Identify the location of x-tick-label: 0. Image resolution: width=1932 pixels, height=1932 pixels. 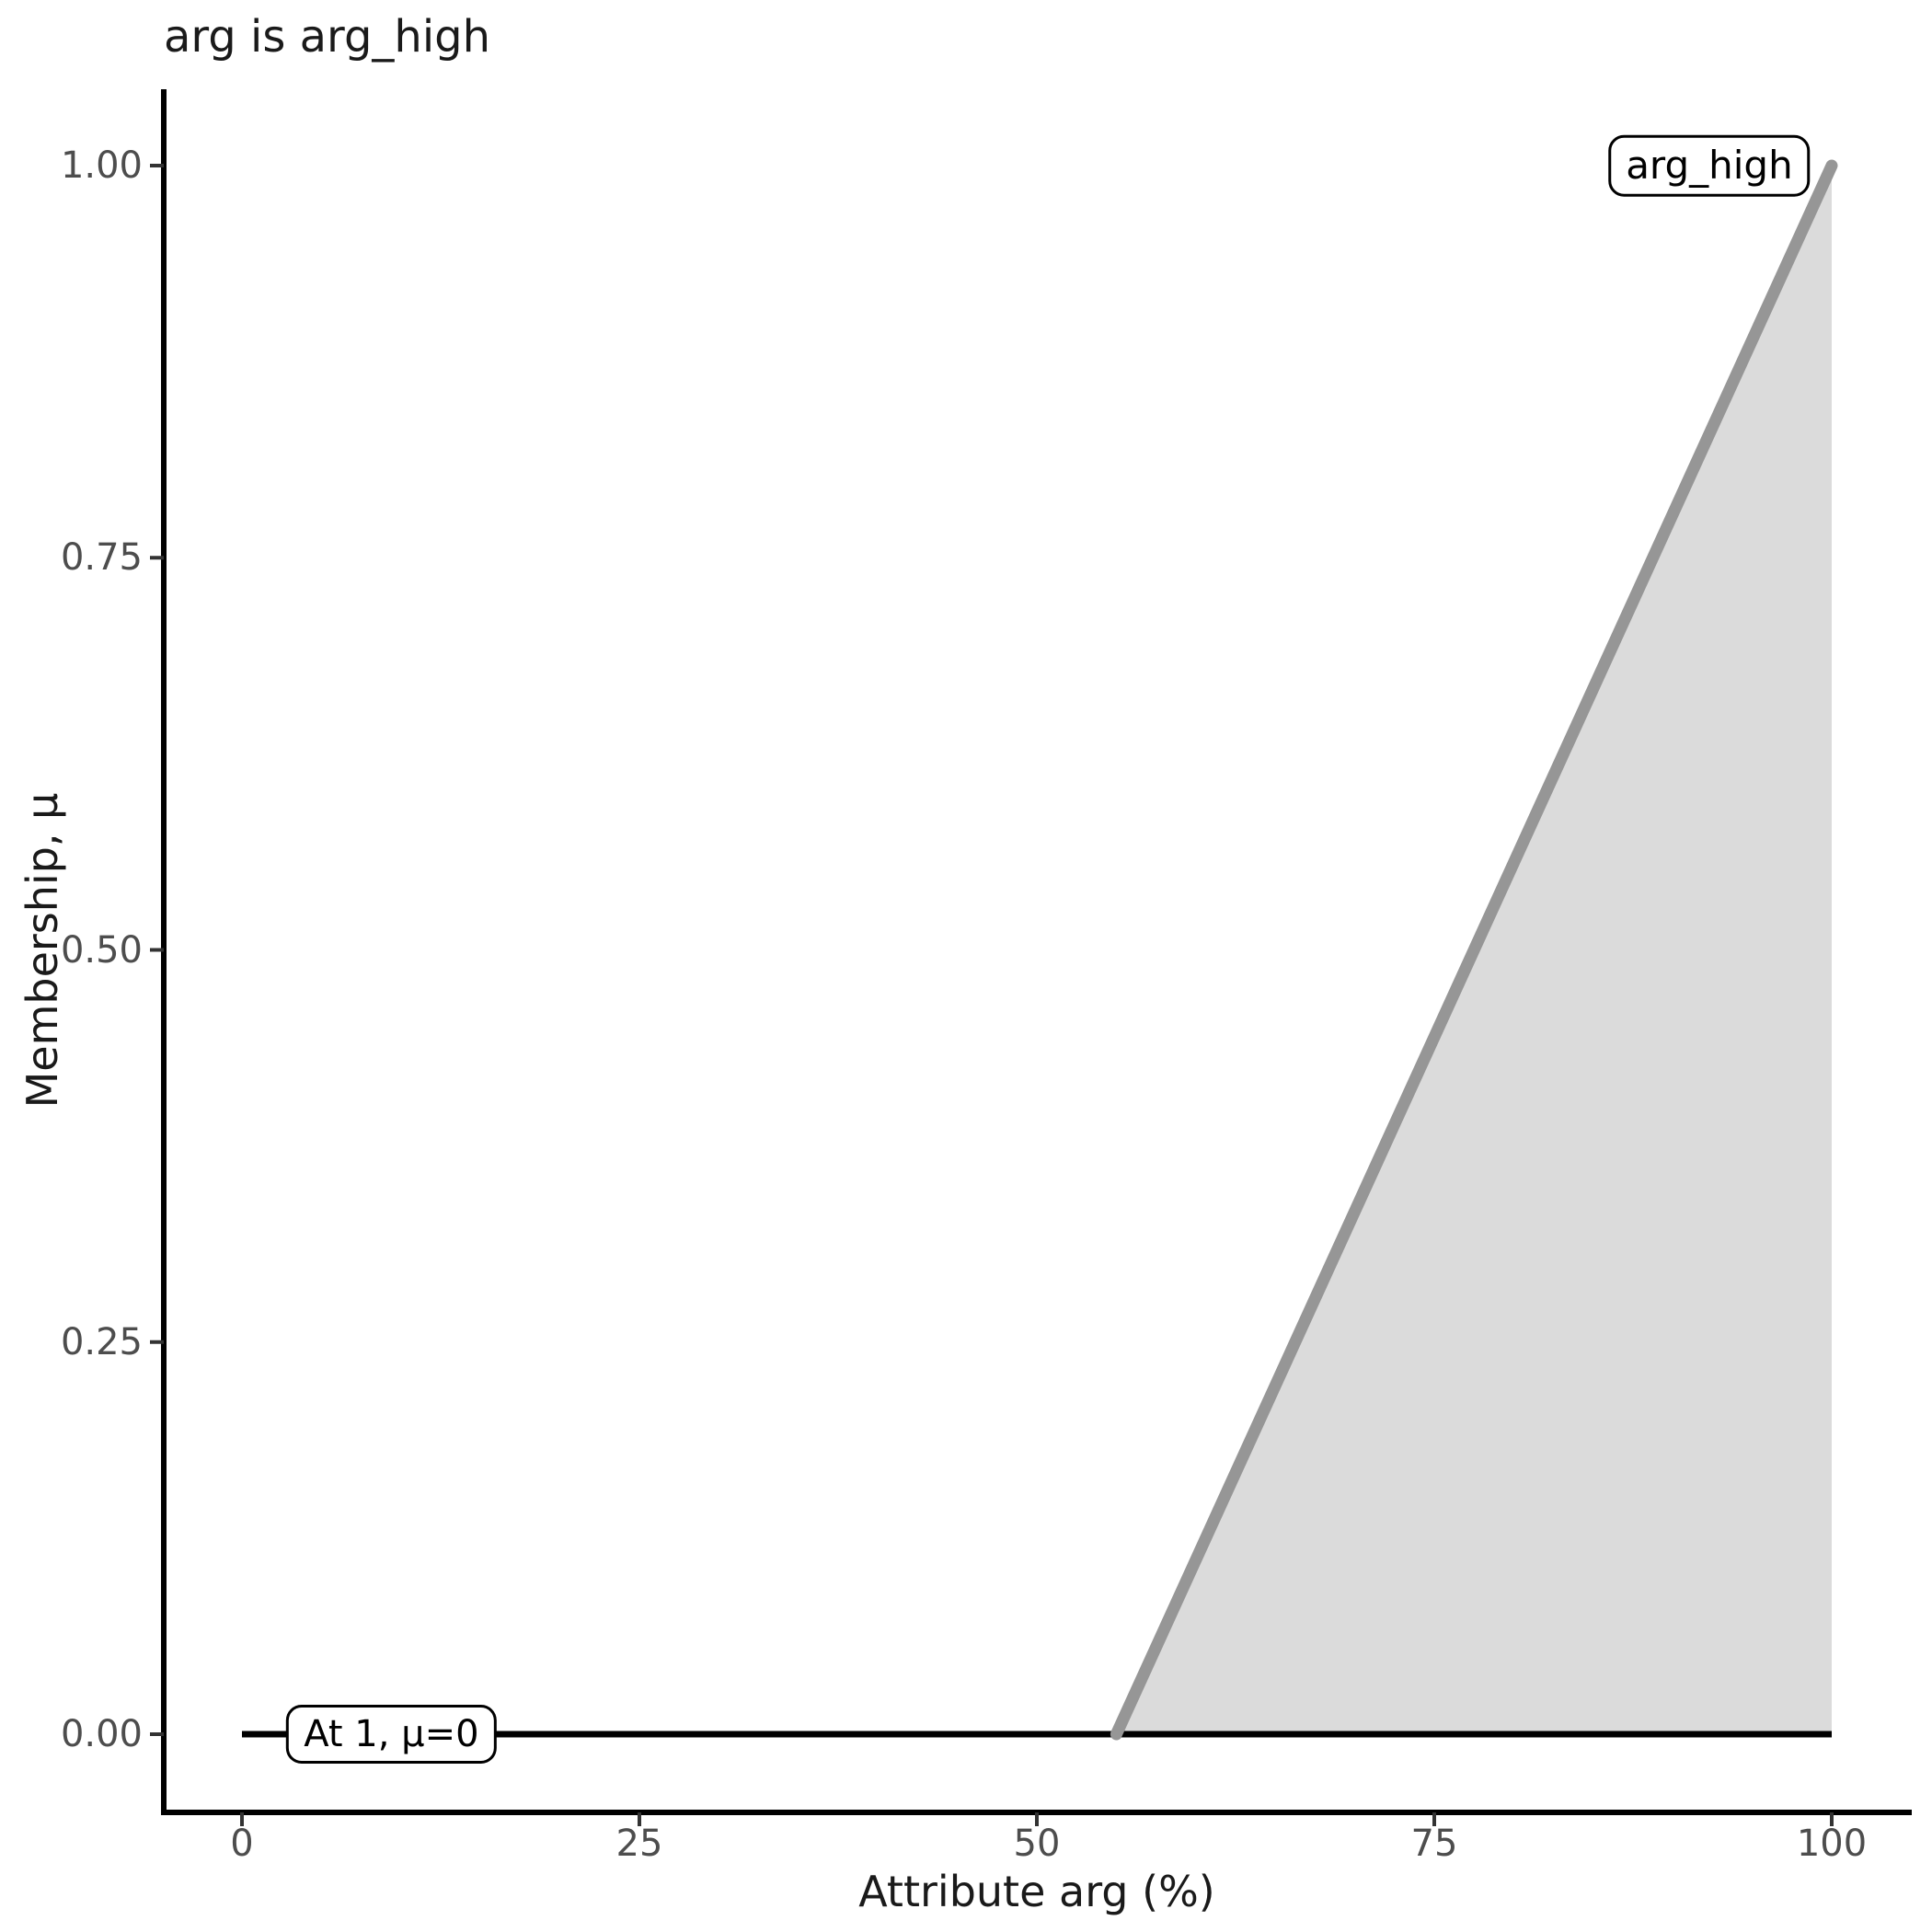
(242, 1844).